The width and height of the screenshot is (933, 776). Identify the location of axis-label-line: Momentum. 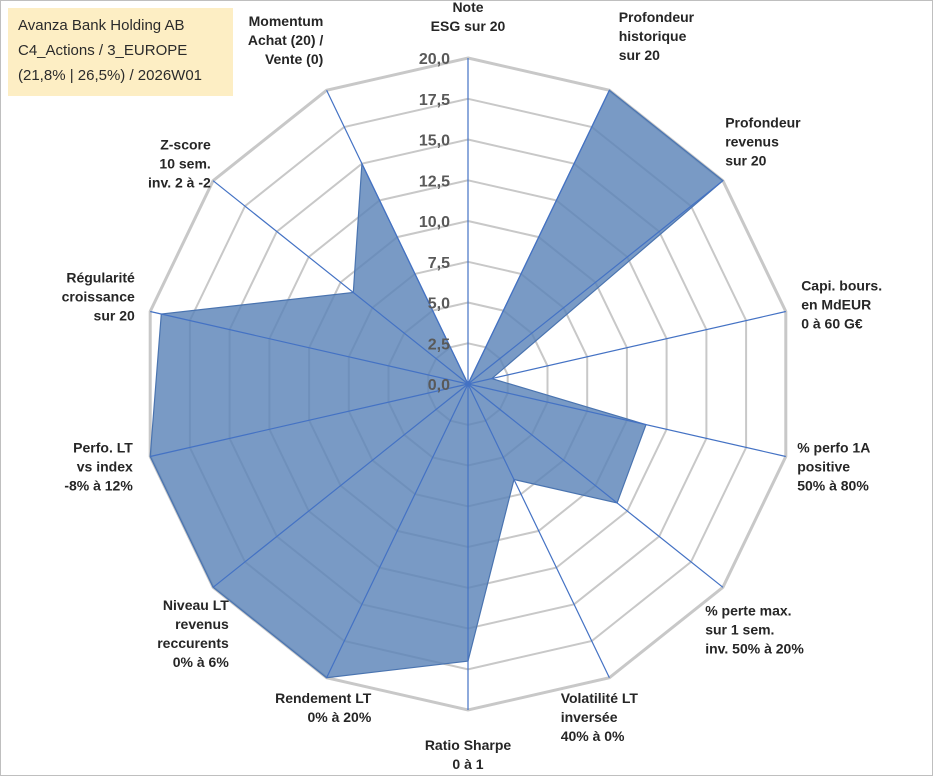
(286, 21).